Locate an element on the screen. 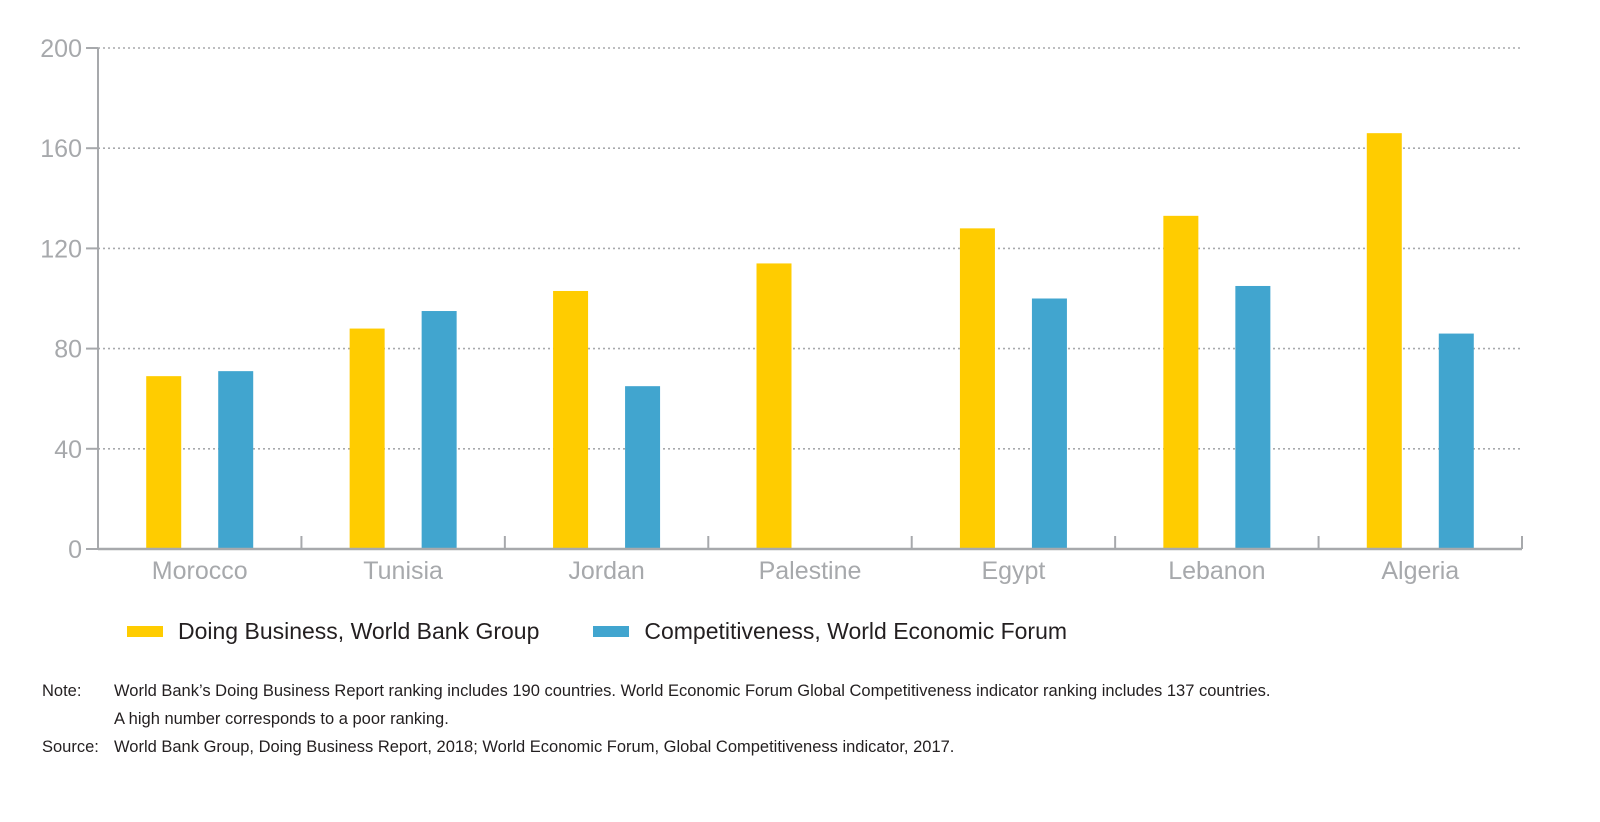  bar-competitiveness-morocco is located at coordinates (236, 460).